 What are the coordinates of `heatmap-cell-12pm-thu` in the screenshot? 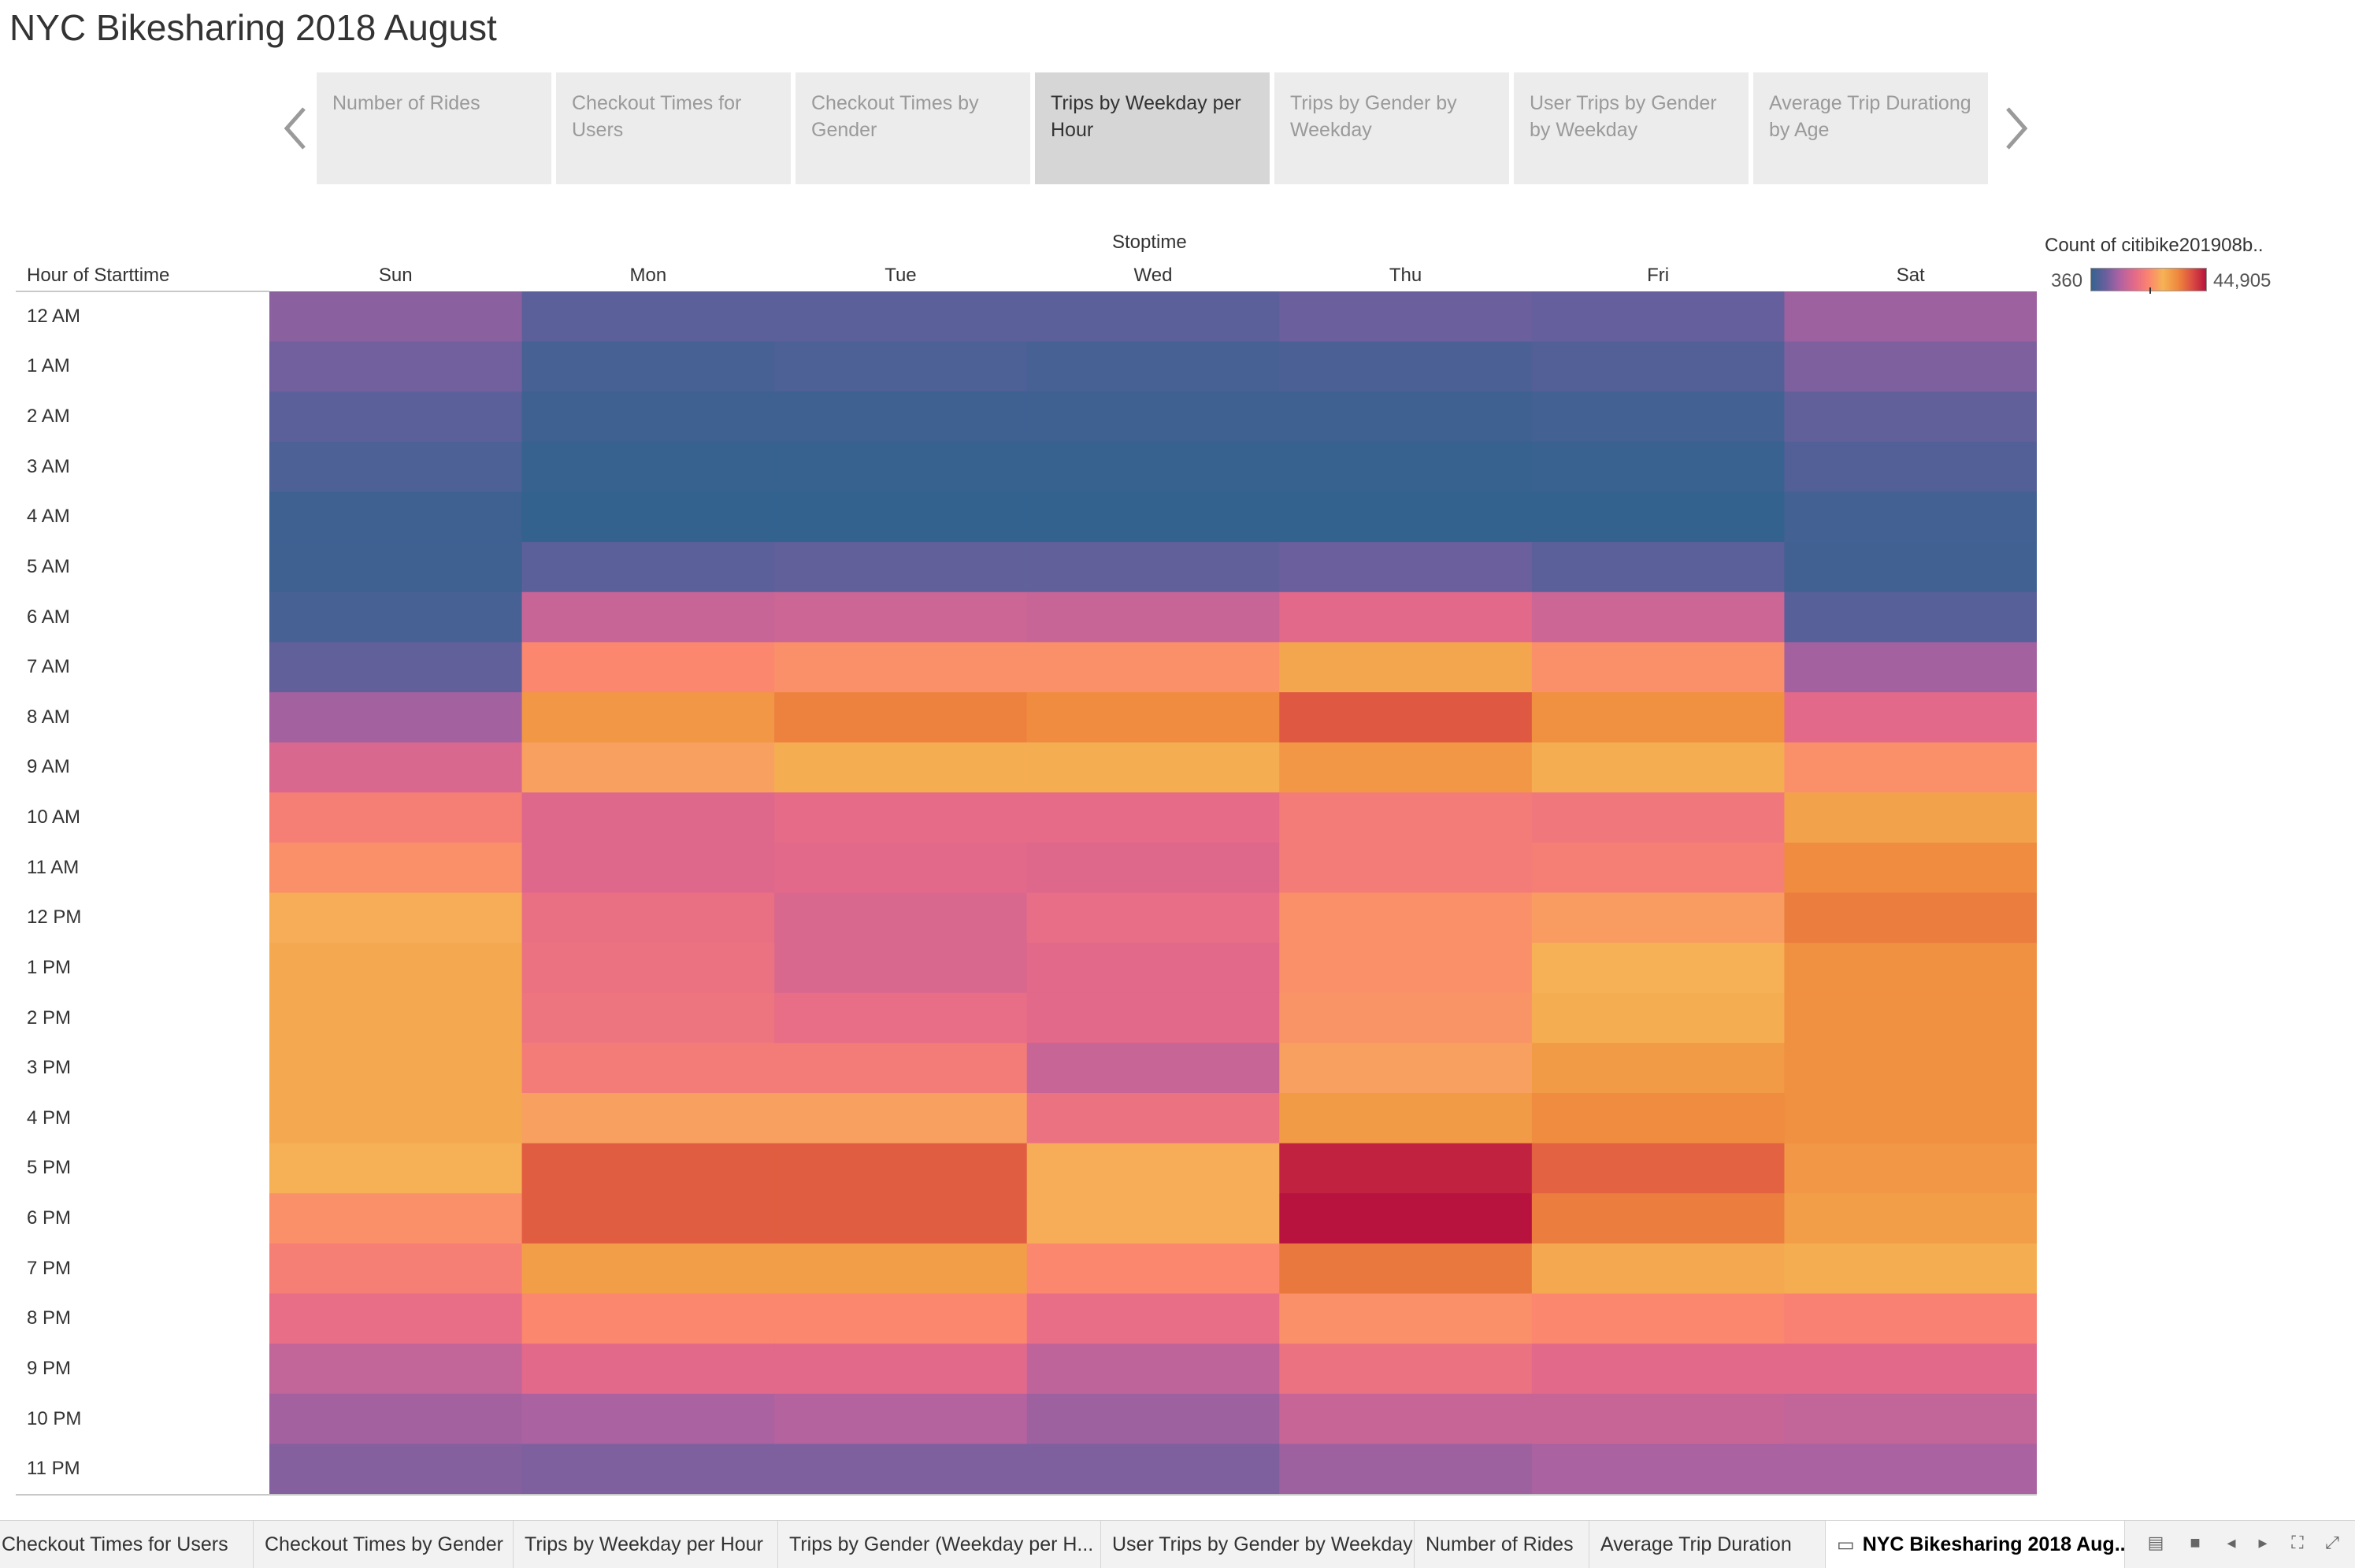 It's located at (1406, 917).